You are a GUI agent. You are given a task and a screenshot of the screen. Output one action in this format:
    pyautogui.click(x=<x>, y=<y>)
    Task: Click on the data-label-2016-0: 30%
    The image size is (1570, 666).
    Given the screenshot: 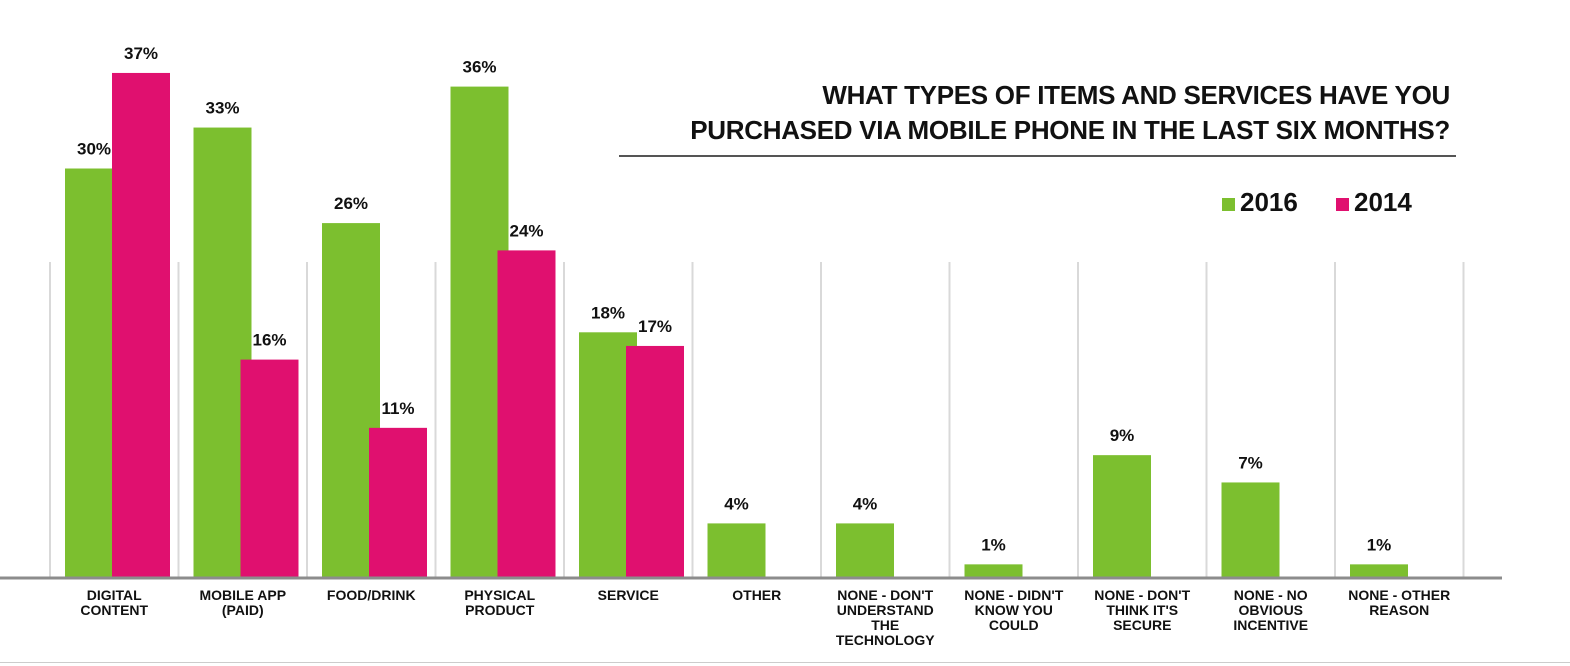 What is the action you would take?
    pyautogui.click(x=94, y=149)
    